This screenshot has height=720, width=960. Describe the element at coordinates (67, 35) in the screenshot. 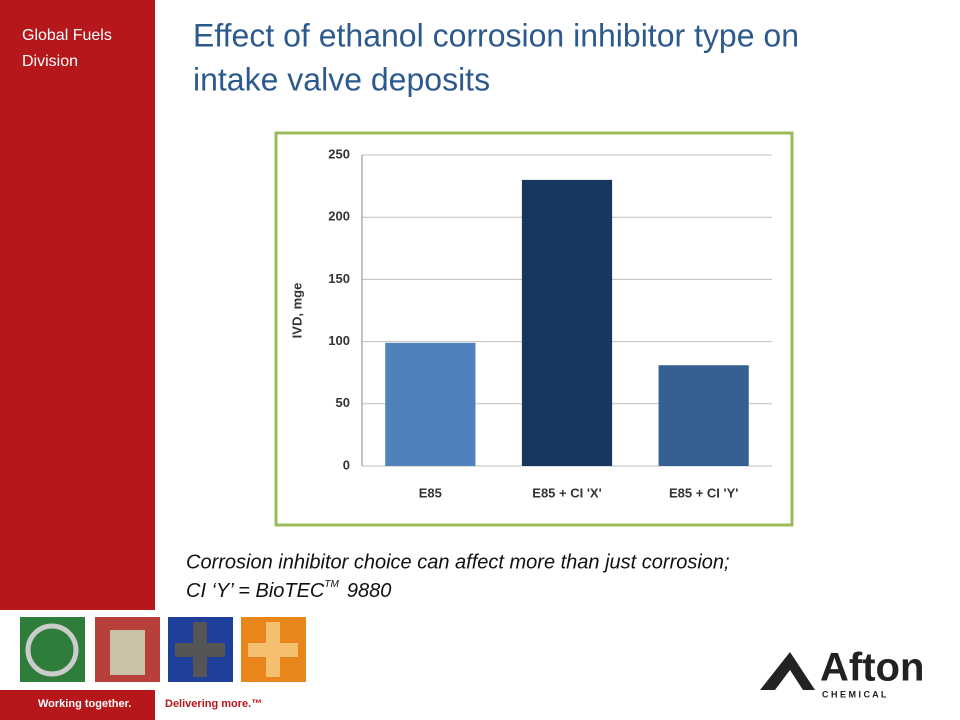

I see `division: Global Fuels` at that location.